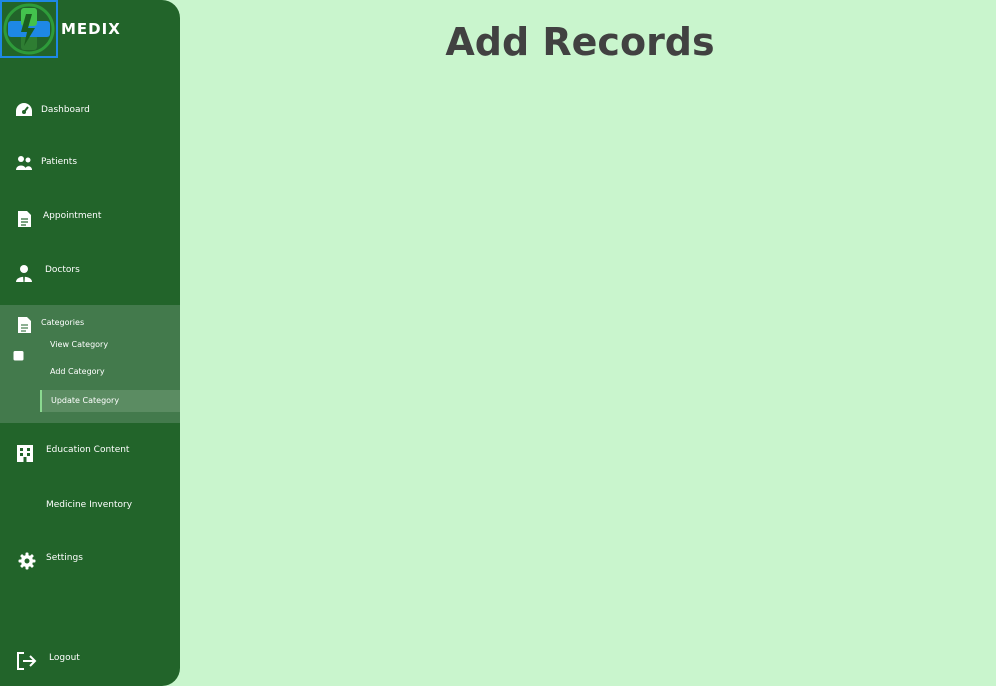  Describe the element at coordinates (59, 162) in the screenshot. I see `sidebar-item-label: Patients` at that location.